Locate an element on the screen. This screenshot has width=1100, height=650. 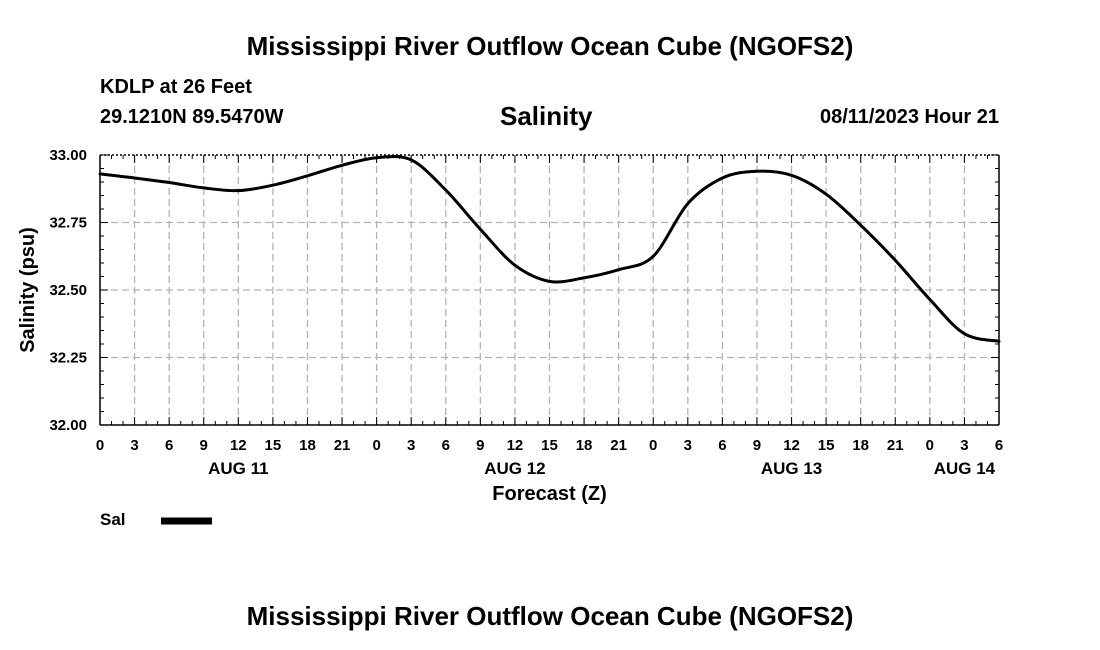
y-tick-label: 33.00 is located at coordinates (68, 155).